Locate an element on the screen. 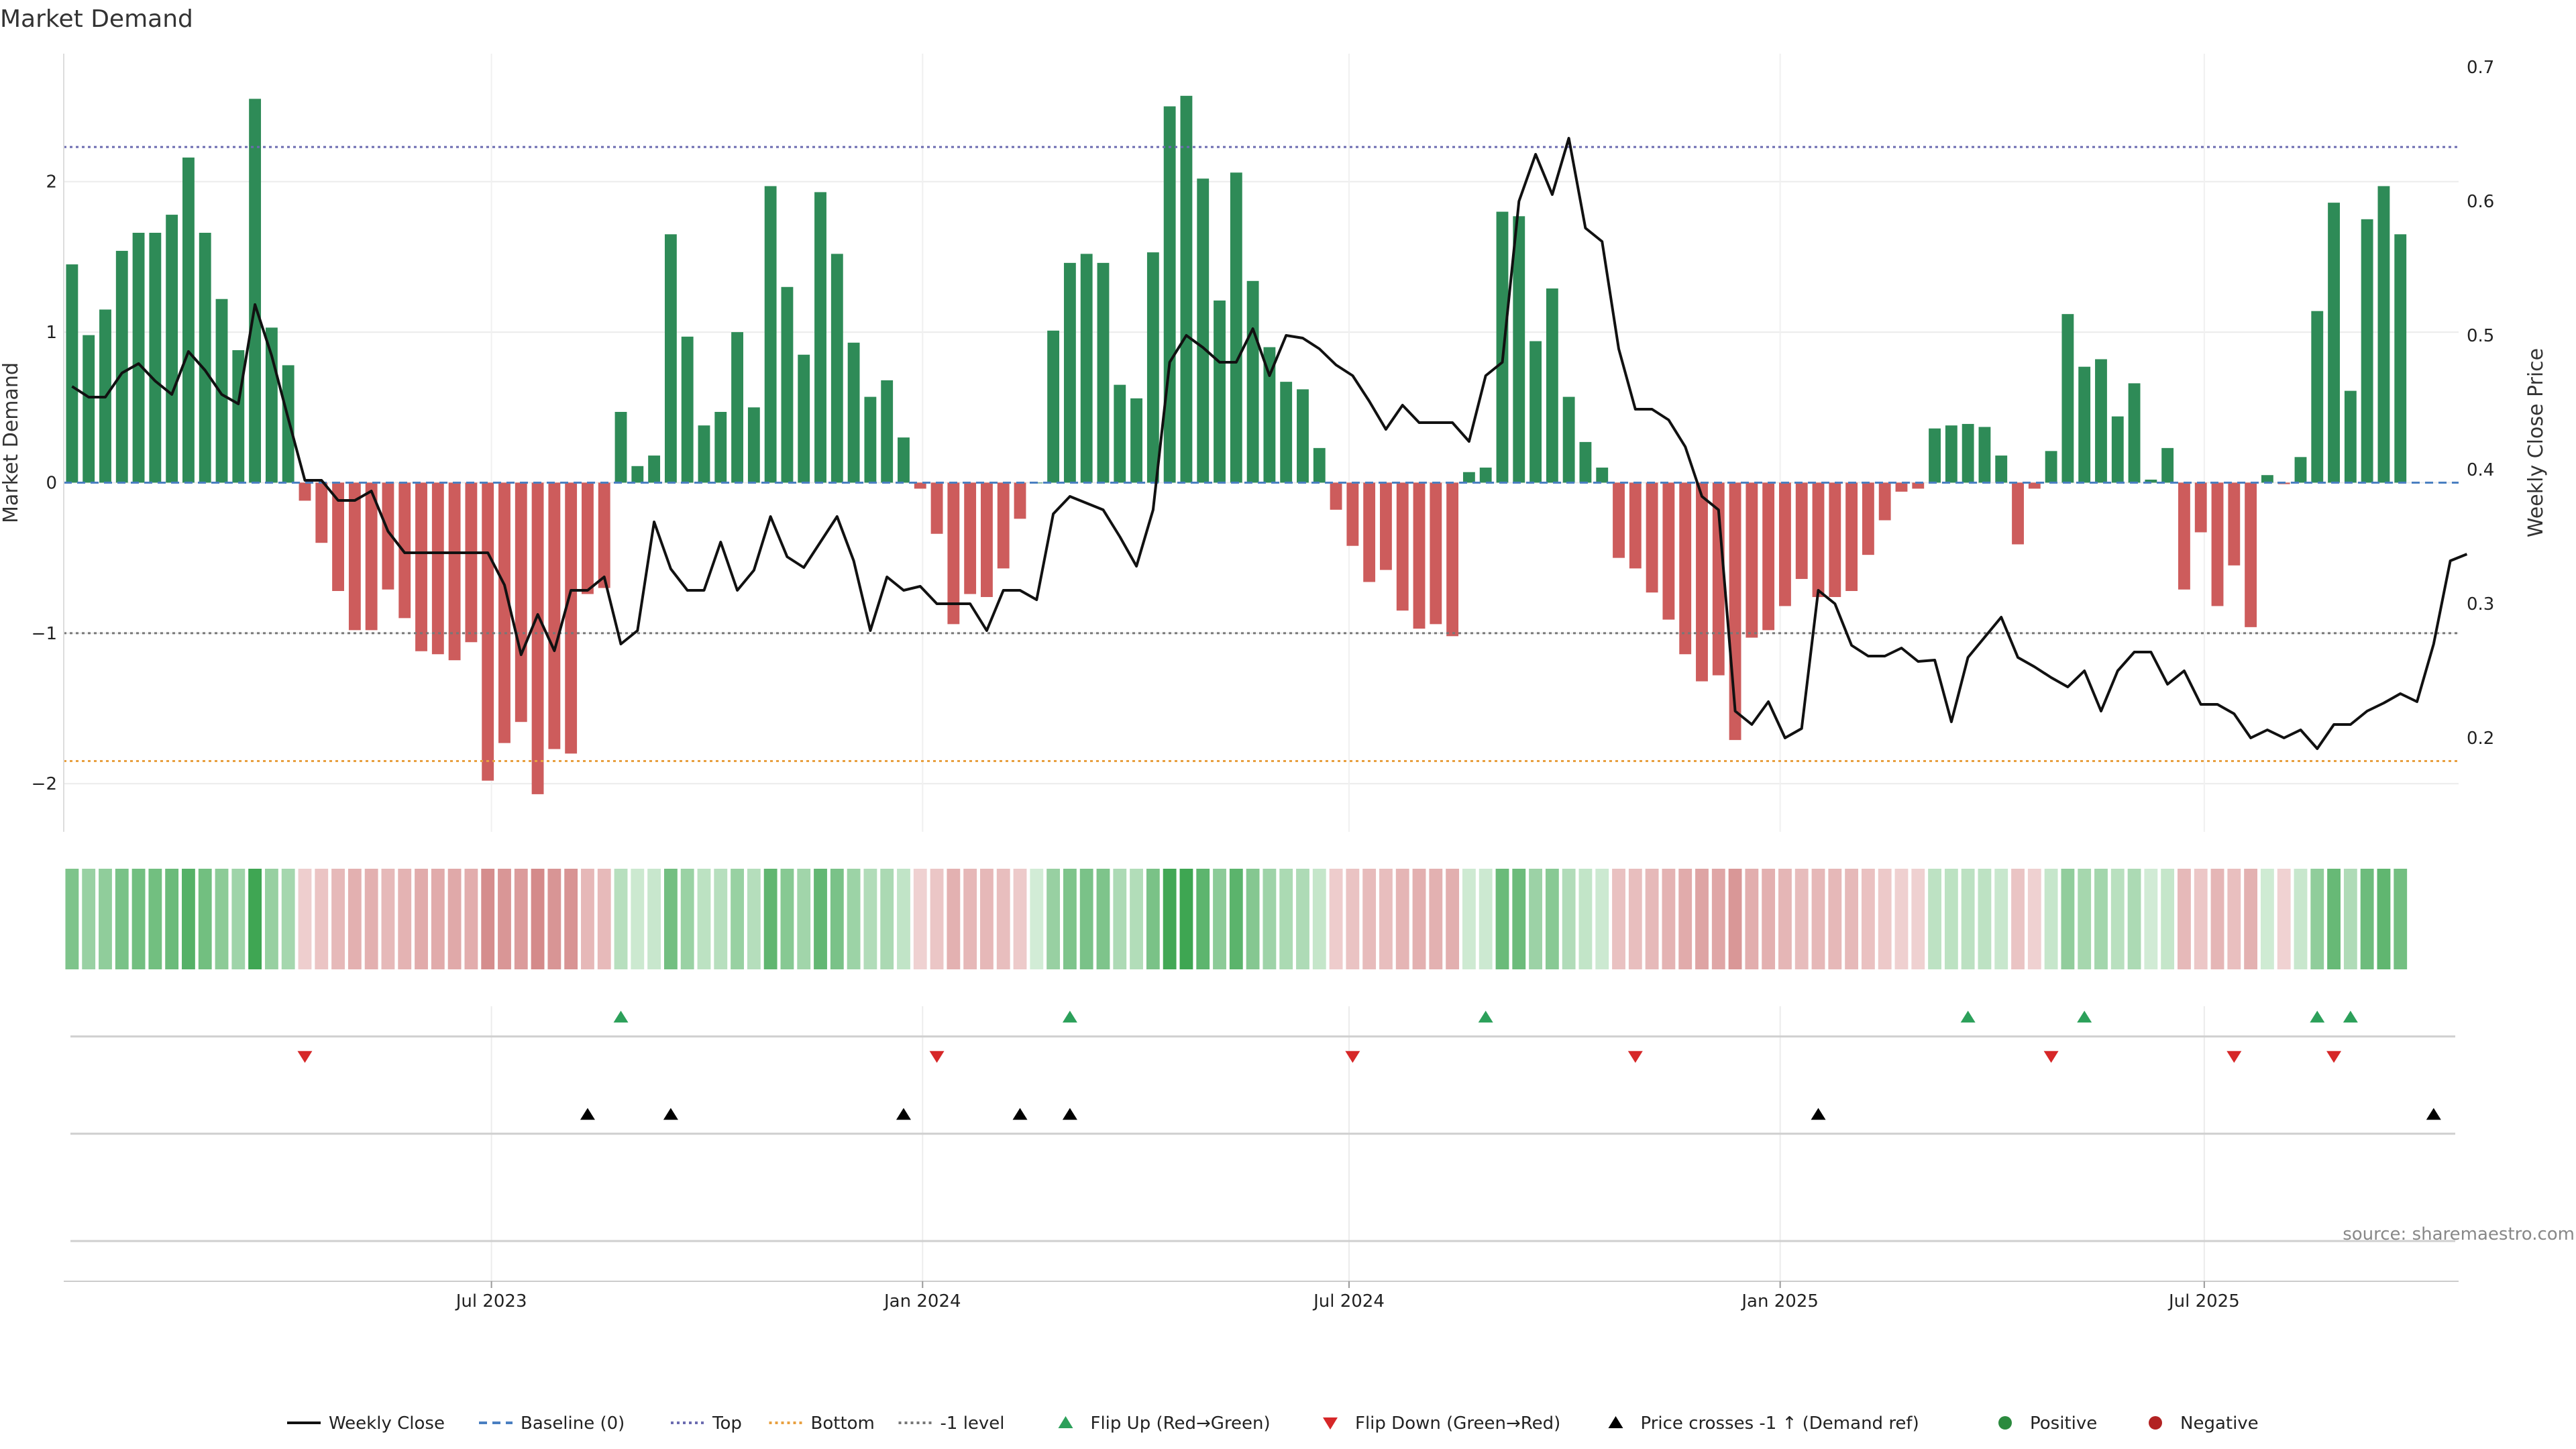 The width and height of the screenshot is (2576, 1449). legend-item: Price crosses -1 ↑ (Demand ref) is located at coordinates (1763, 1423).